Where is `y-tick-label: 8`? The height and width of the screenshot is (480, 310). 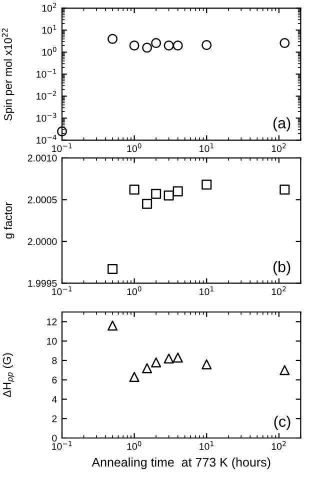
y-tick-label: 8 is located at coordinates (54, 360).